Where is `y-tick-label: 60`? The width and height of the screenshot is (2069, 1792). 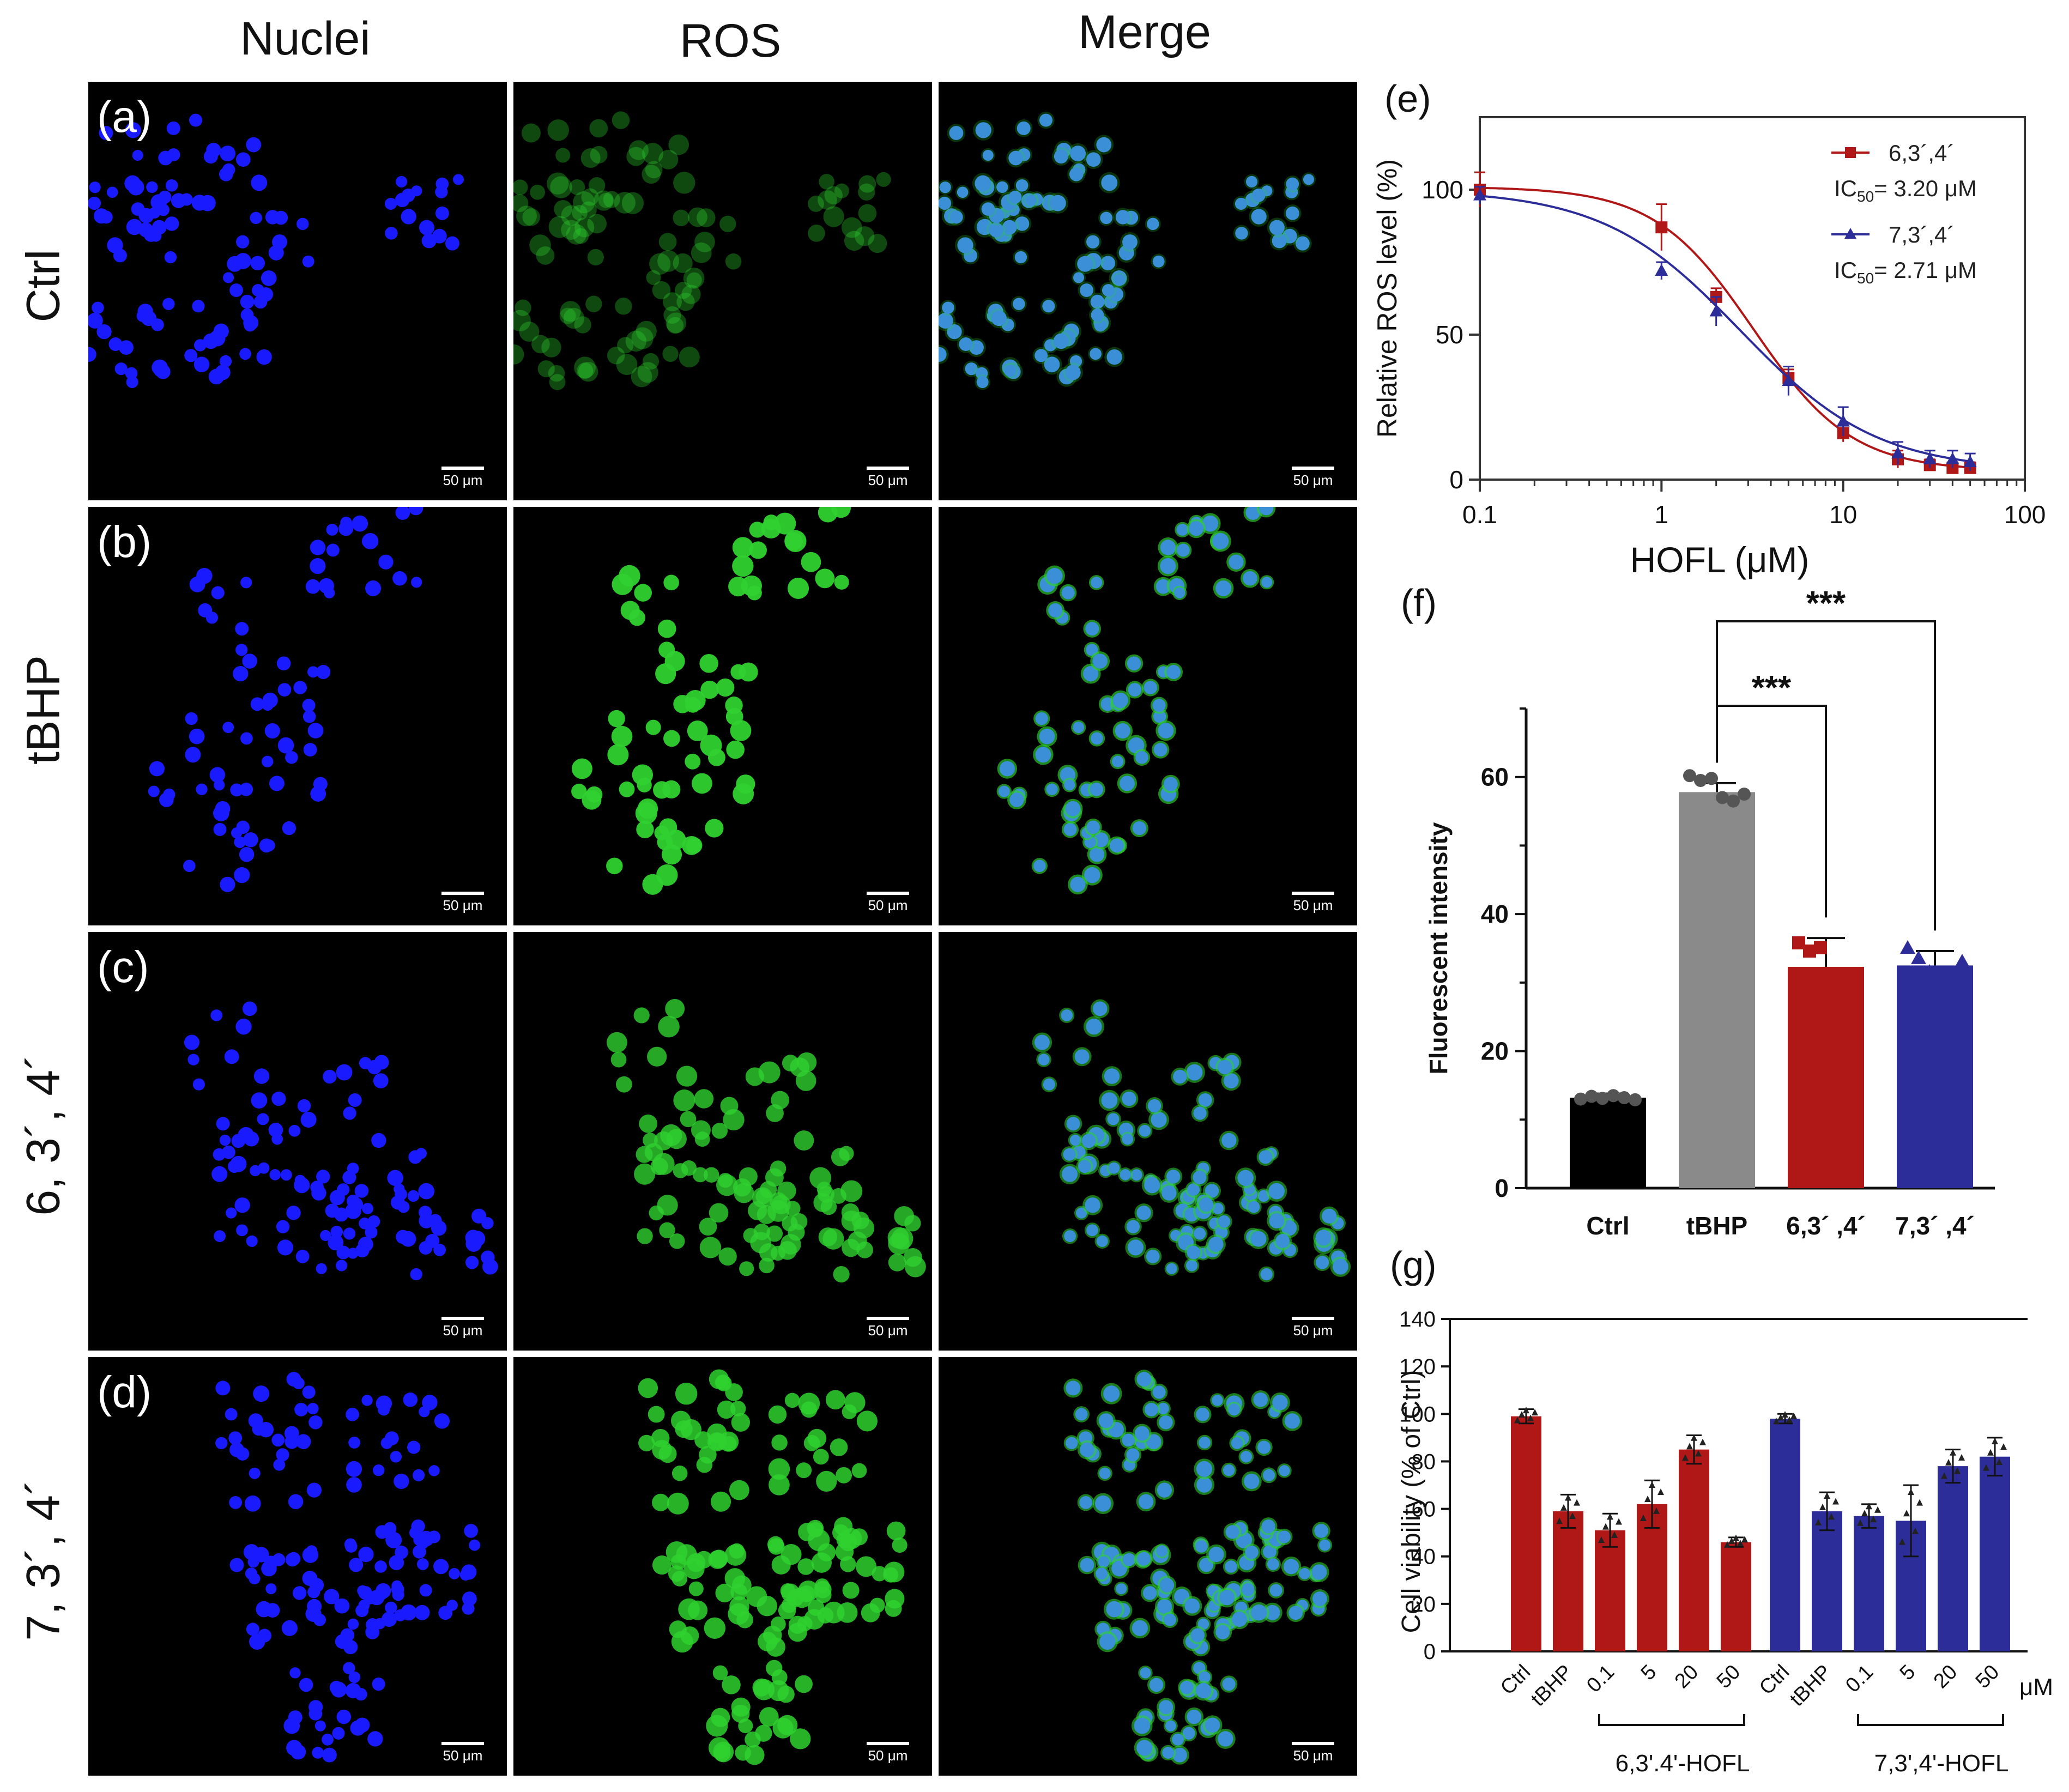 y-tick-label: 60 is located at coordinates (1424, 1510).